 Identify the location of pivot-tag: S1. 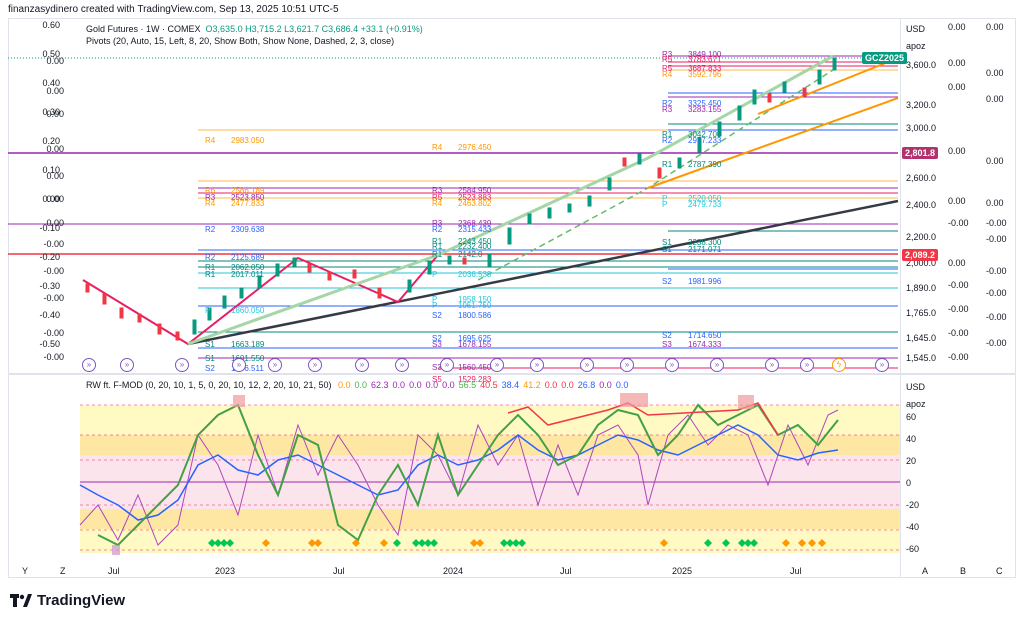
(210, 358).